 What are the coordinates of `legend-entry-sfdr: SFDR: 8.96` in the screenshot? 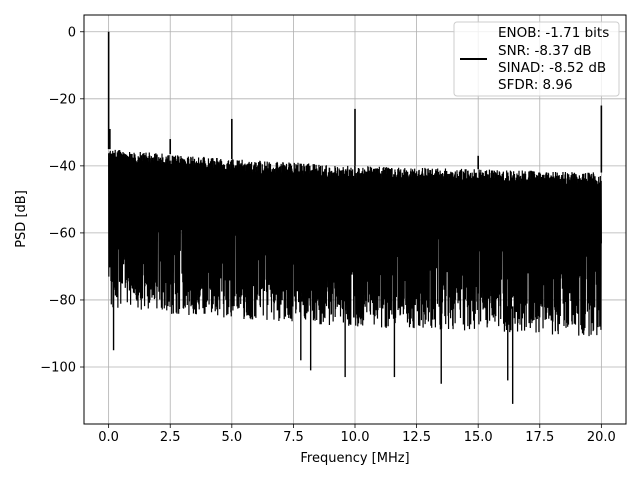 It's located at (535, 85).